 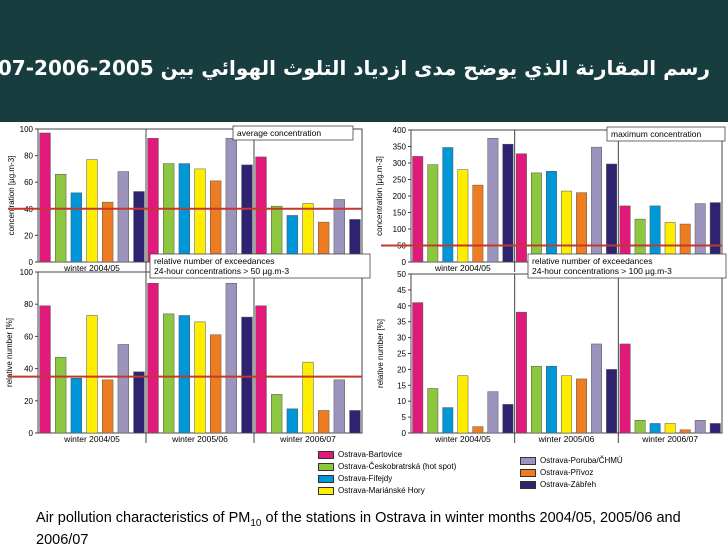 What do you see at coordinates (401, 401) in the screenshot?
I see `chart4-ytick-label: 10` at bounding box center [401, 401].